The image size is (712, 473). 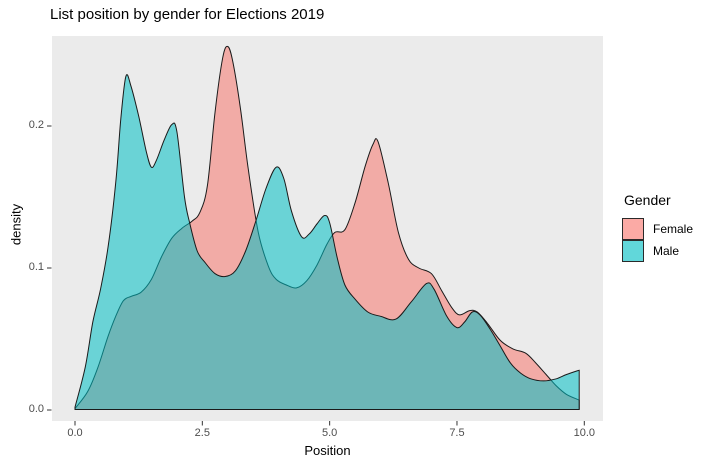 I want to click on legend-label: Female, so click(x=673, y=229).